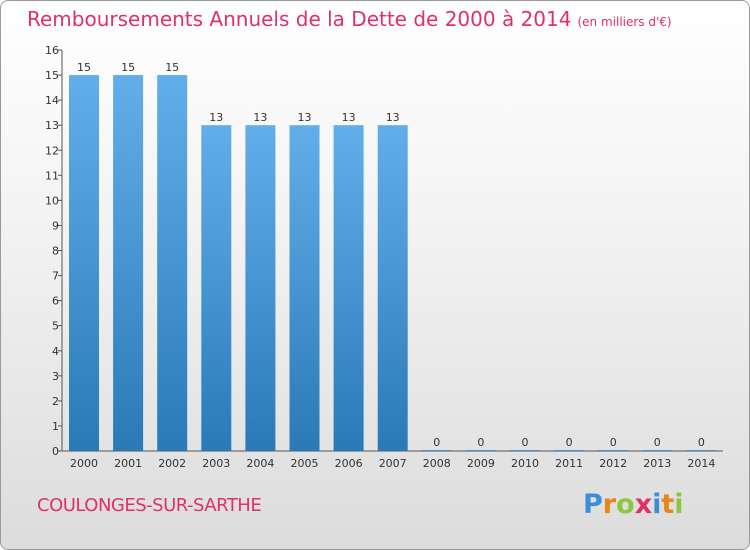 The width and height of the screenshot is (750, 550). Describe the element at coordinates (55, 301) in the screenshot. I see `y-tick-label: 6` at that location.